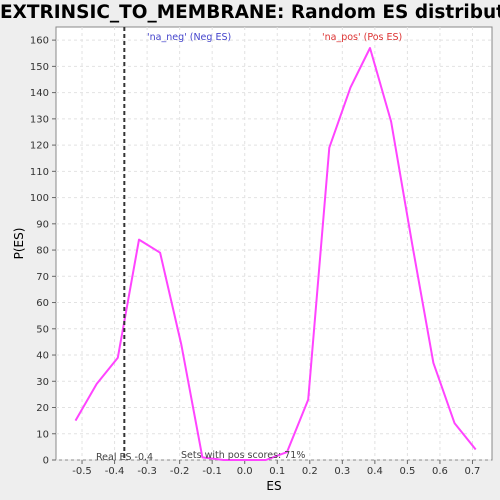 The image size is (500, 500). I want to click on y-tick-label: 90, so click(42, 224).